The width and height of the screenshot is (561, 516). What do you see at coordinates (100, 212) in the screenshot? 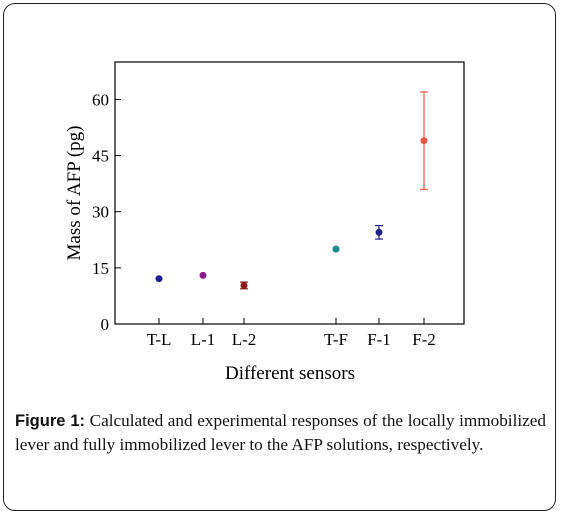
I see `y-tick-label: 30` at bounding box center [100, 212].